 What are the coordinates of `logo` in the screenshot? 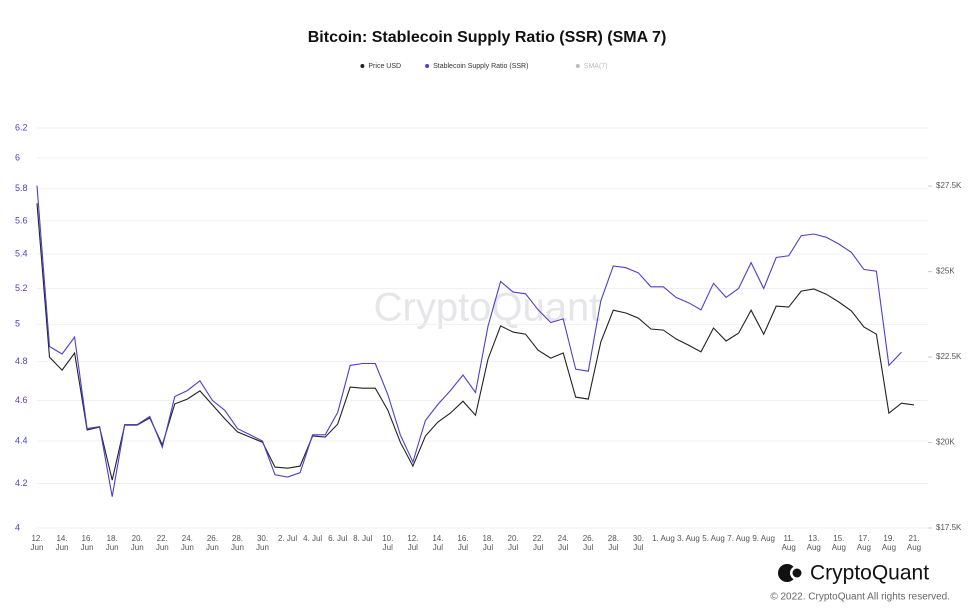 It's located at (791, 573).